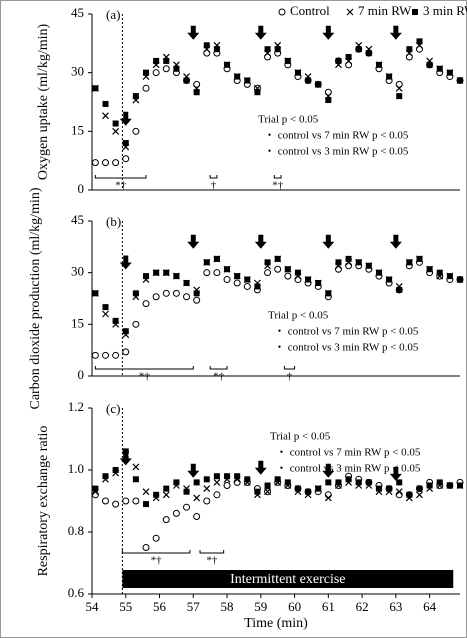 This screenshot has width=467, height=638. What do you see at coordinates (288, 120) in the screenshot?
I see `stat-text: Trial p < 0.05` at bounding box center [288, 120].